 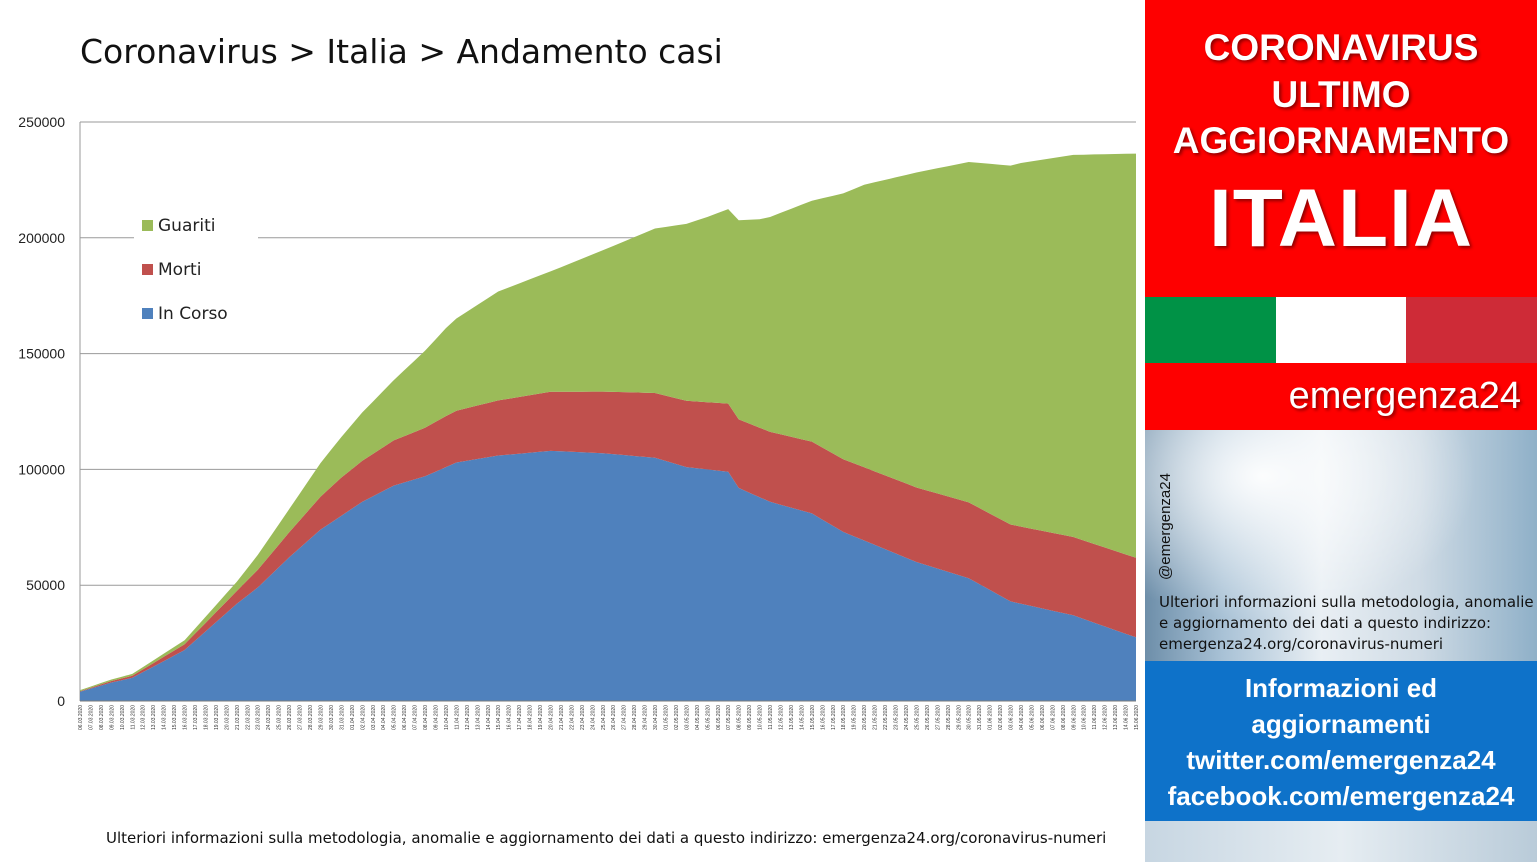 I want to click on x-tick-label: 08.06.2020, so click(x=1064, y=717).